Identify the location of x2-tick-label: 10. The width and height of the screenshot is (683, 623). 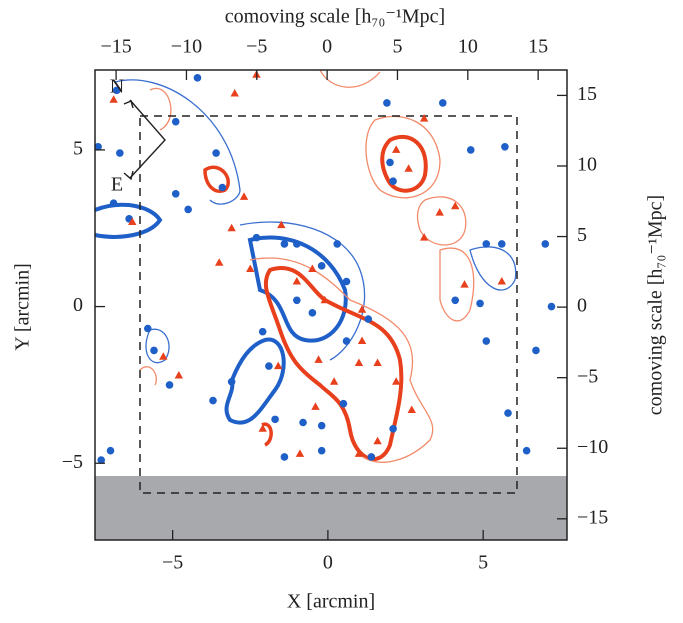
(468, 47).